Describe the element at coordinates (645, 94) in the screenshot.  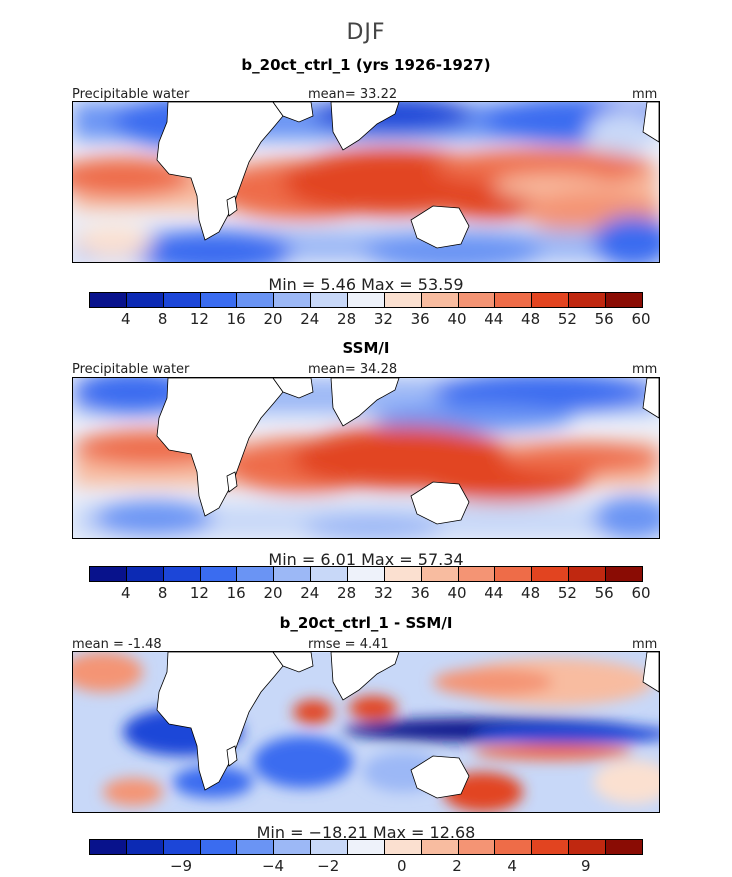
I see `panel-1-units-label: mm` at that location.